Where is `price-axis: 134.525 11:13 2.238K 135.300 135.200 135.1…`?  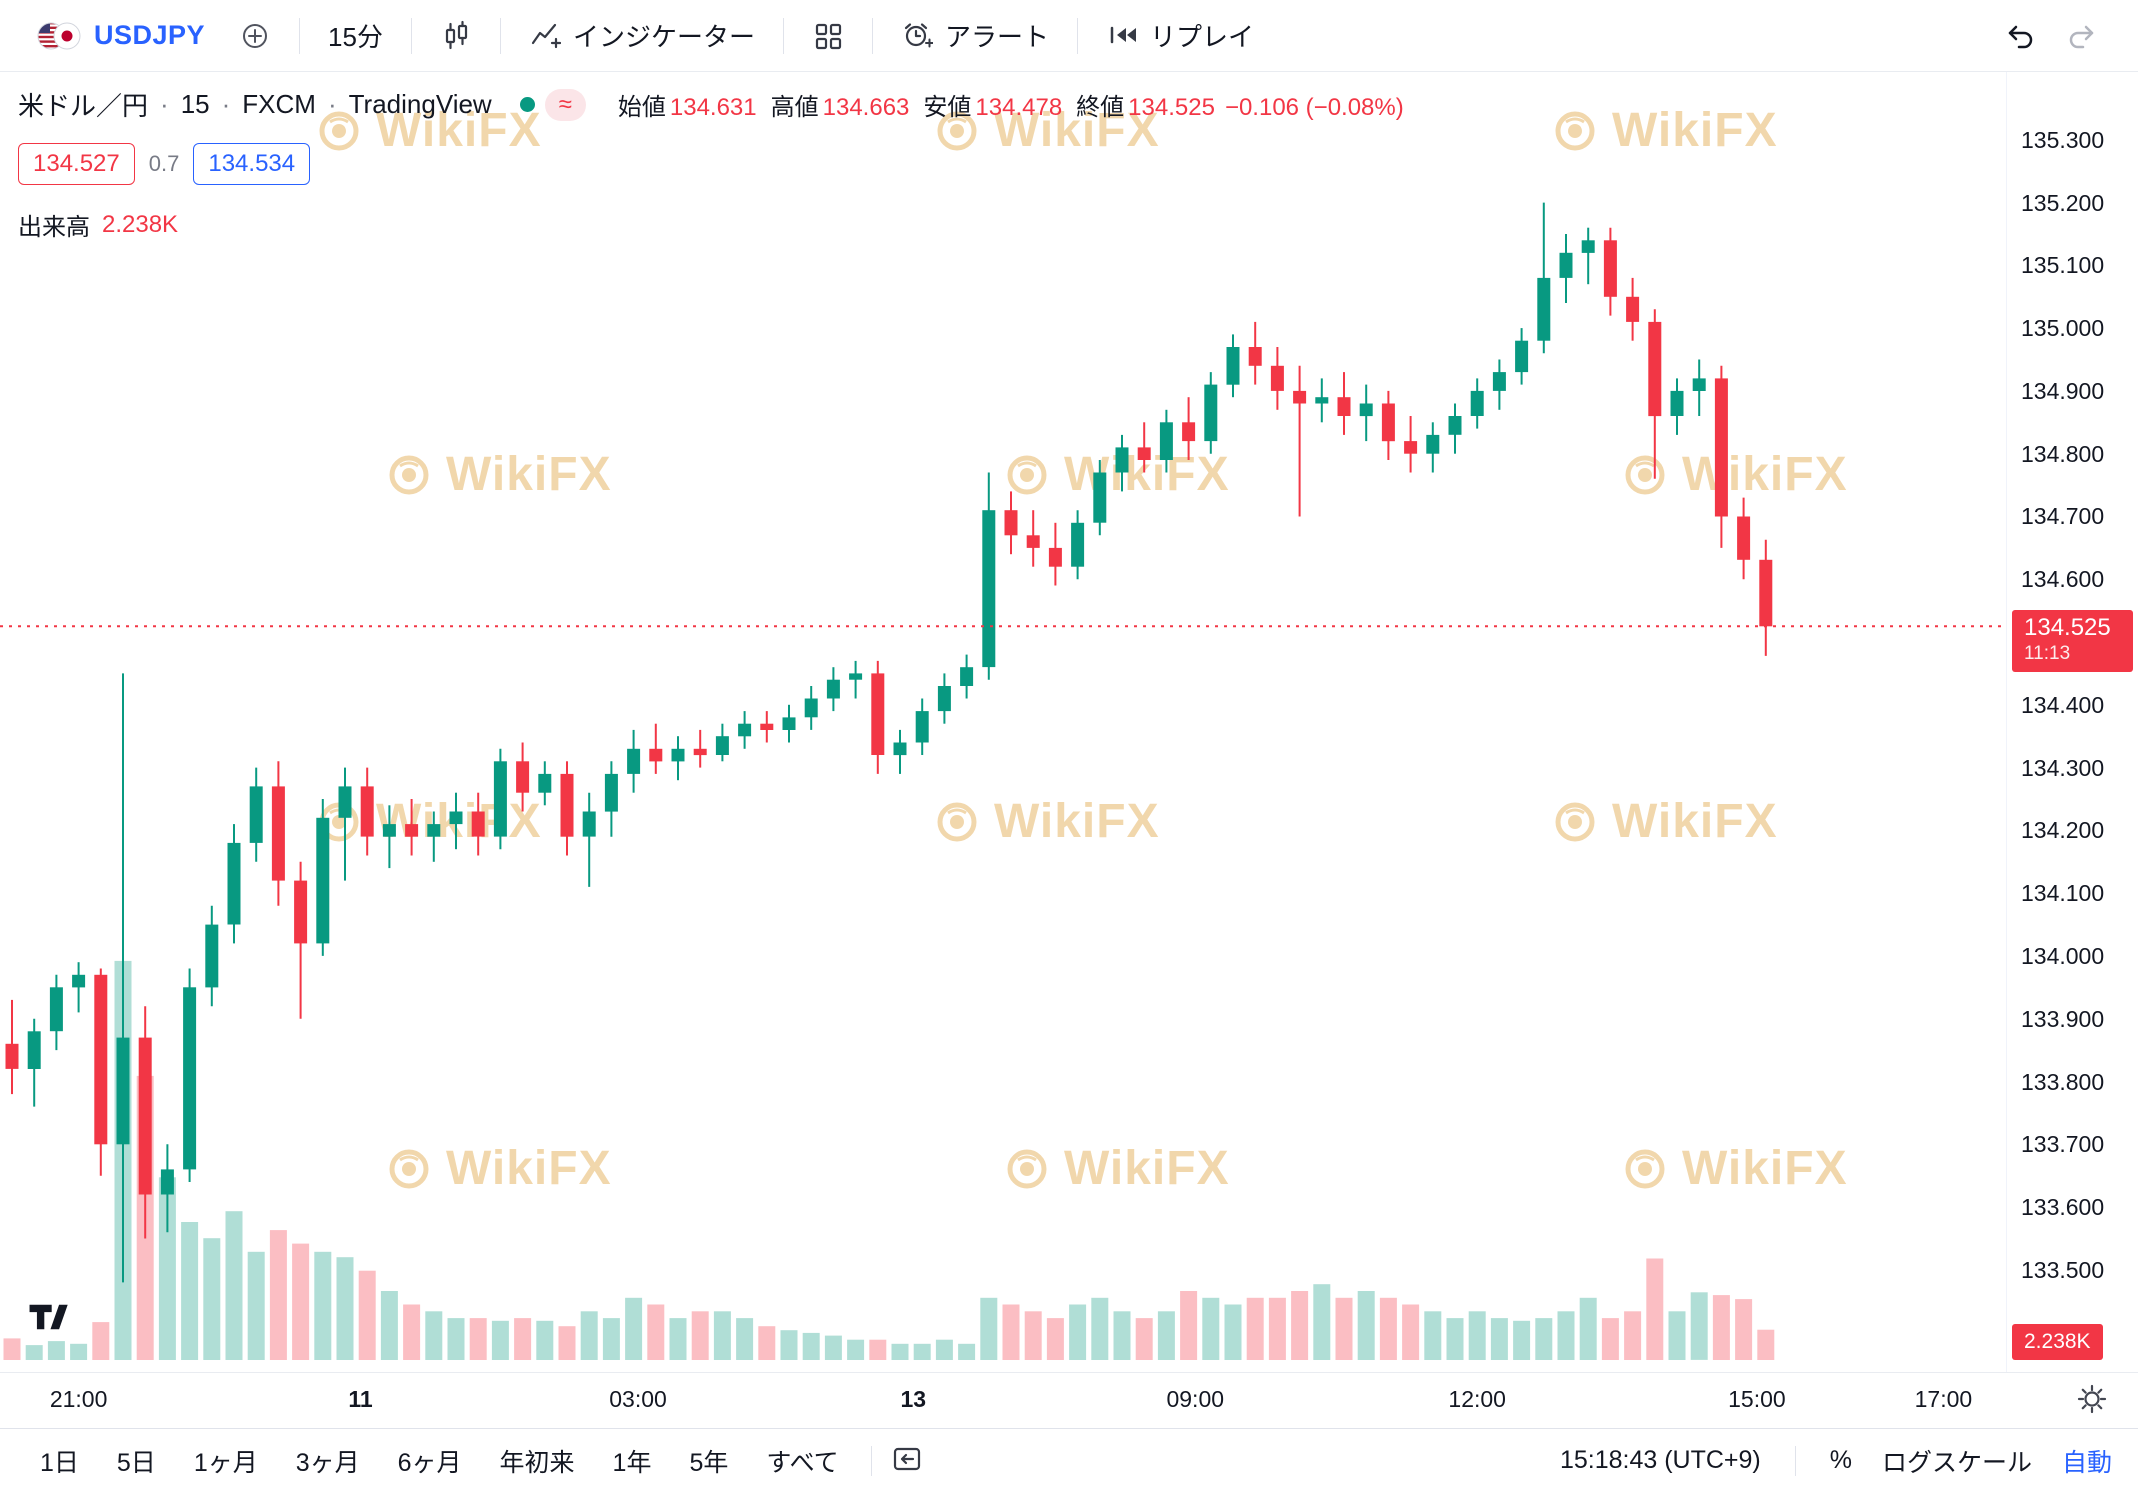
price-axis: 134.525 11:13 2.238K 135.300 135.200 135.1… is located at coordinates (2072, 722).